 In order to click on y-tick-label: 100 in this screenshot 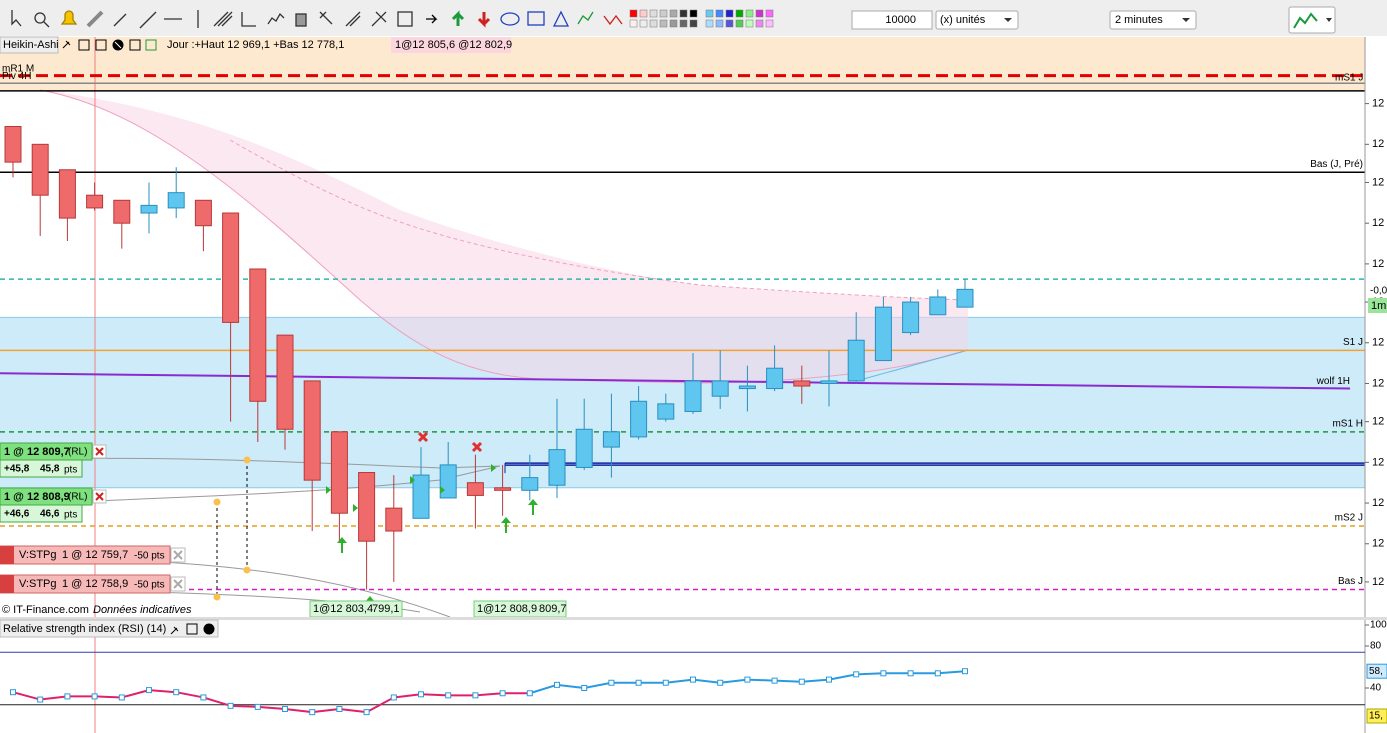, I will do `click(1378, 625)`.